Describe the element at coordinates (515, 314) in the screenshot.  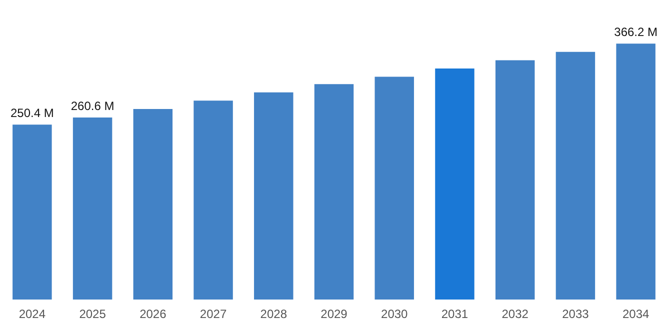
I see `x-tick-label: 2032` at that location.